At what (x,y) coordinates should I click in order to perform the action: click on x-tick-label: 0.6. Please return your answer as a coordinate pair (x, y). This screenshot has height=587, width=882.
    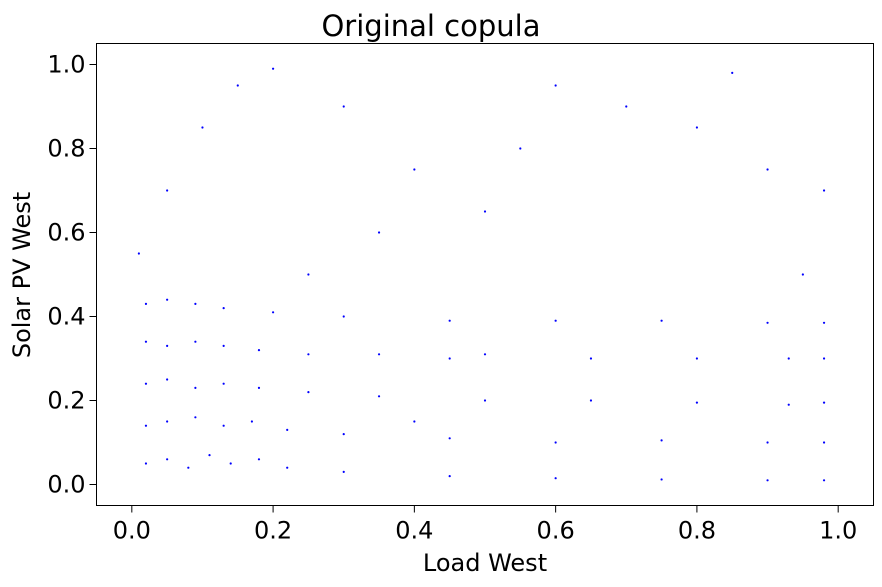
    Looking at the image, I should click on (556, 531).